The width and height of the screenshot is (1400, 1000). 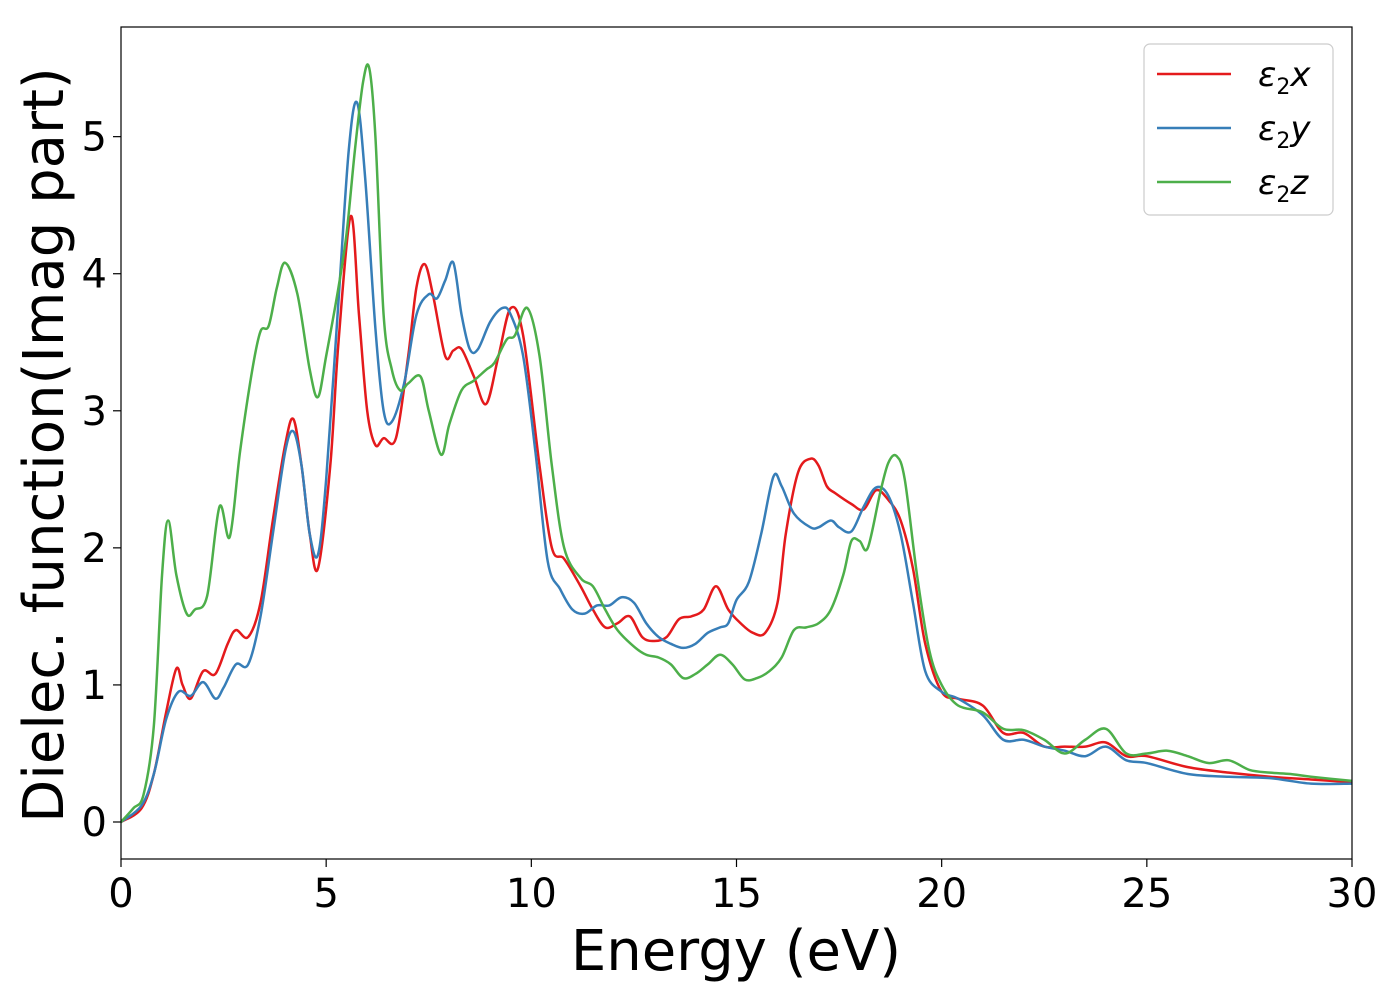 What do you see at coordinates (1283, 185) in the screenshot?
I see `legend-label-z: ε2z` at bounding box center [1283, 185].